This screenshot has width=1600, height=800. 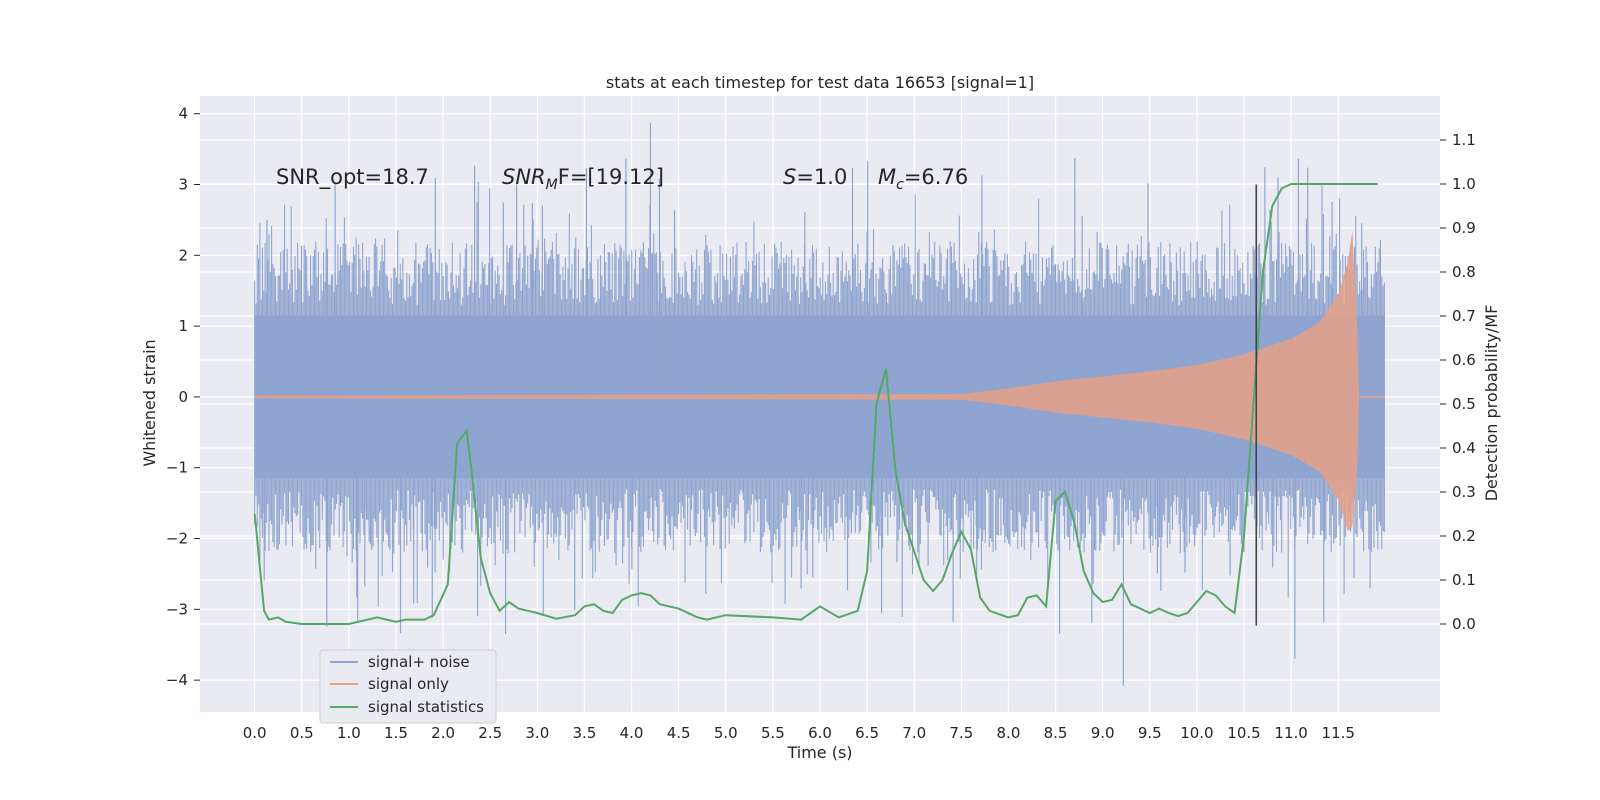 I want to click on annotation-mc: Mc=6.76, so click(x=923, y=179).